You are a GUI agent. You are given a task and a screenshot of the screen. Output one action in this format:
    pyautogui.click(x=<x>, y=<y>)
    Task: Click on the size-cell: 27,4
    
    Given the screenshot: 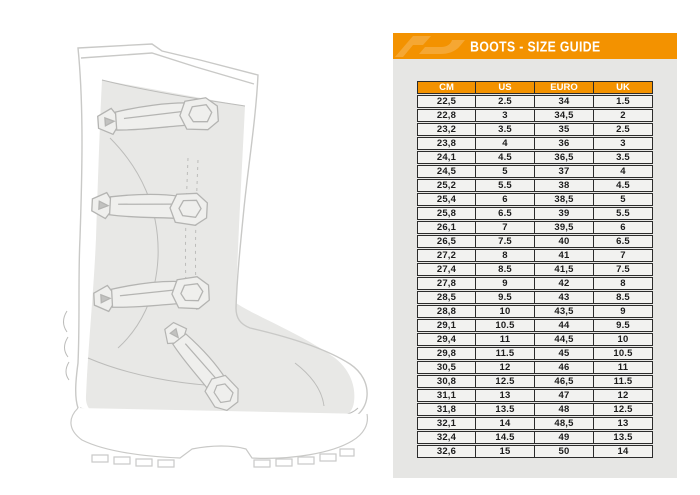 What is the action you would take?
    pyautogui.click(x=446, y=269)
    